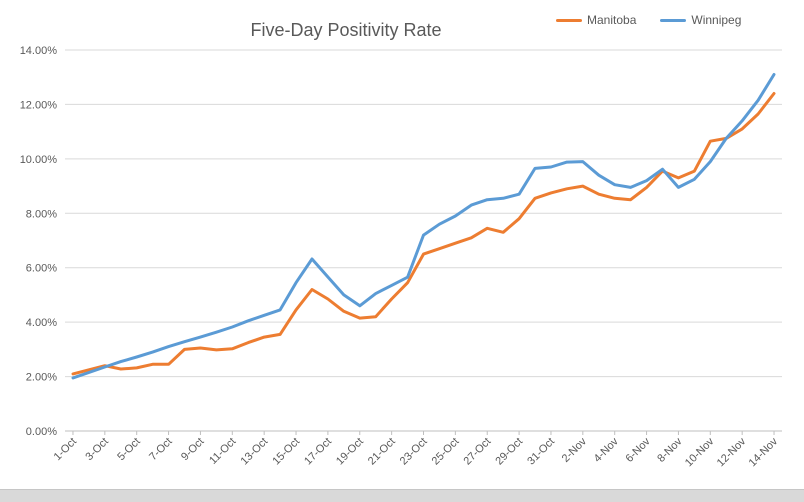 The width and height of the screenshot is (804, 502). Describe the element at coordinates (446, 452) in the screenshot. I see `x-tick-label: 25-Oct` at that location.